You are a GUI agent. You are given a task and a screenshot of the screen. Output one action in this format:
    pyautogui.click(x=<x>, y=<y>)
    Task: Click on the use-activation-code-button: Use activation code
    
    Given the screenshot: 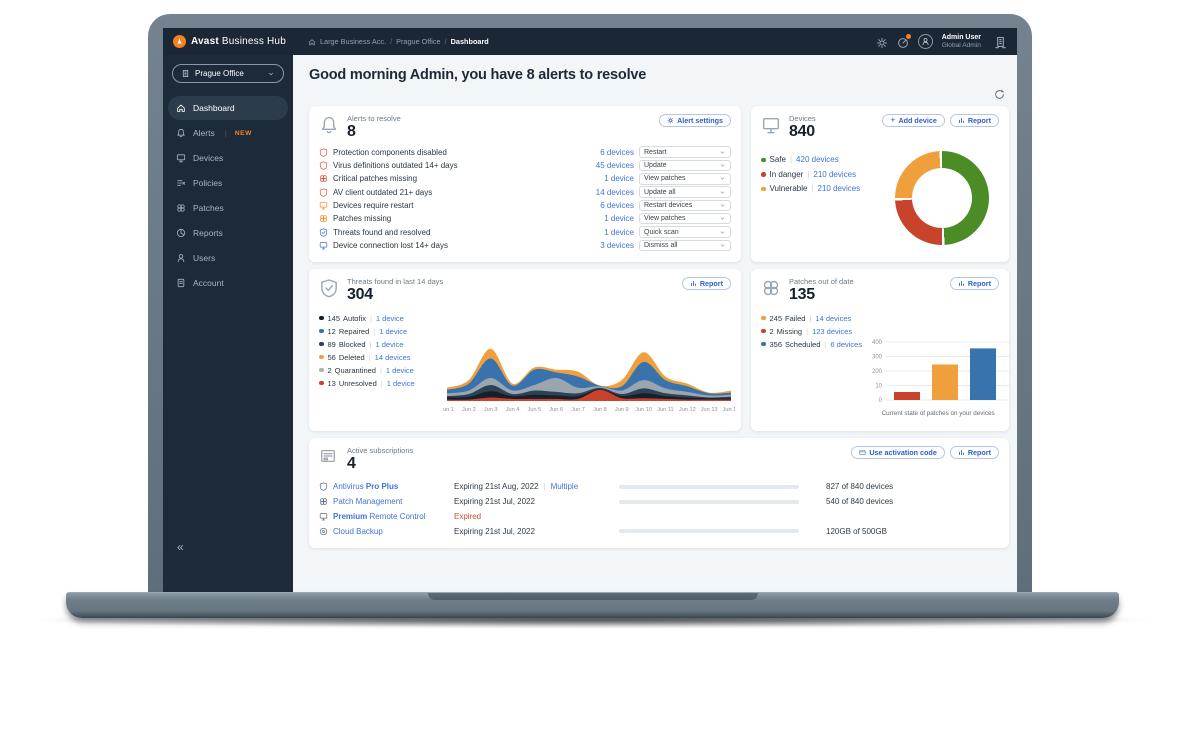 What is the action you would take?
    pyautogui.click(x=898, y=452)
    